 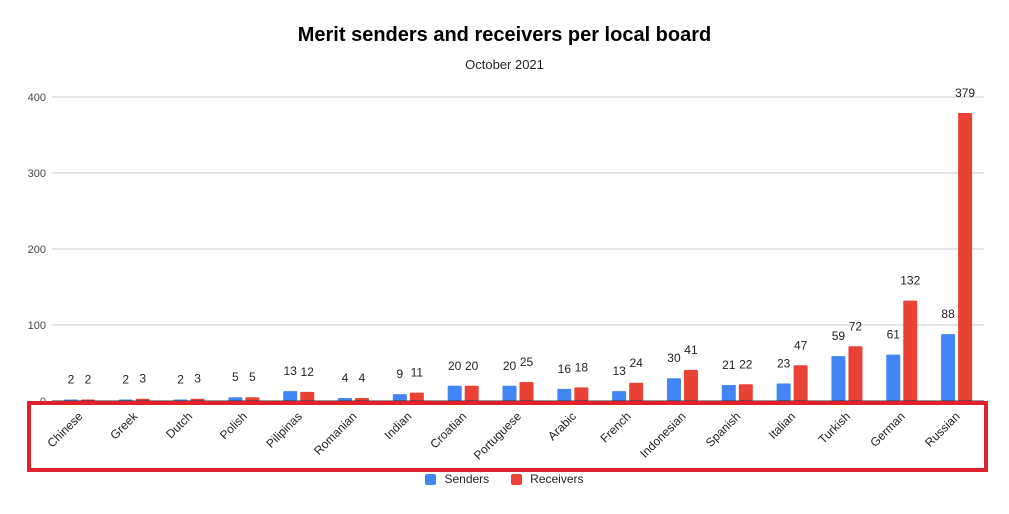 I want to click on senders-swatch, so click(x=431, y=479).